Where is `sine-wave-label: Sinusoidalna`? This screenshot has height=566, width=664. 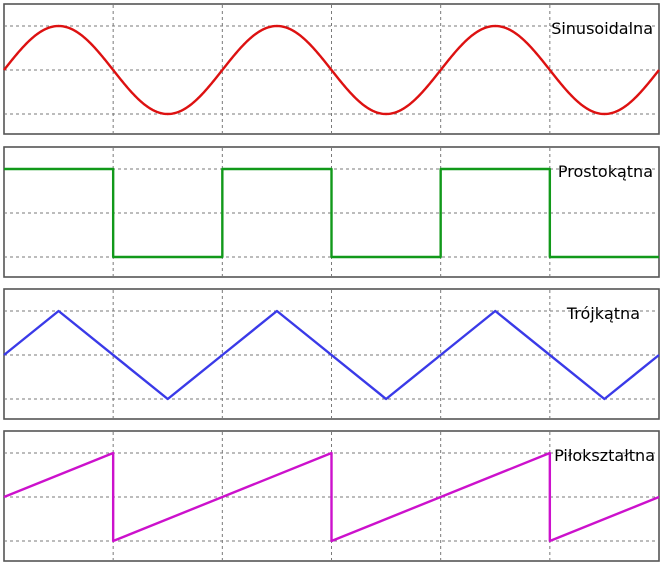
sine-wave-label: Sinusoidalna is located at coordinates (602, 28).